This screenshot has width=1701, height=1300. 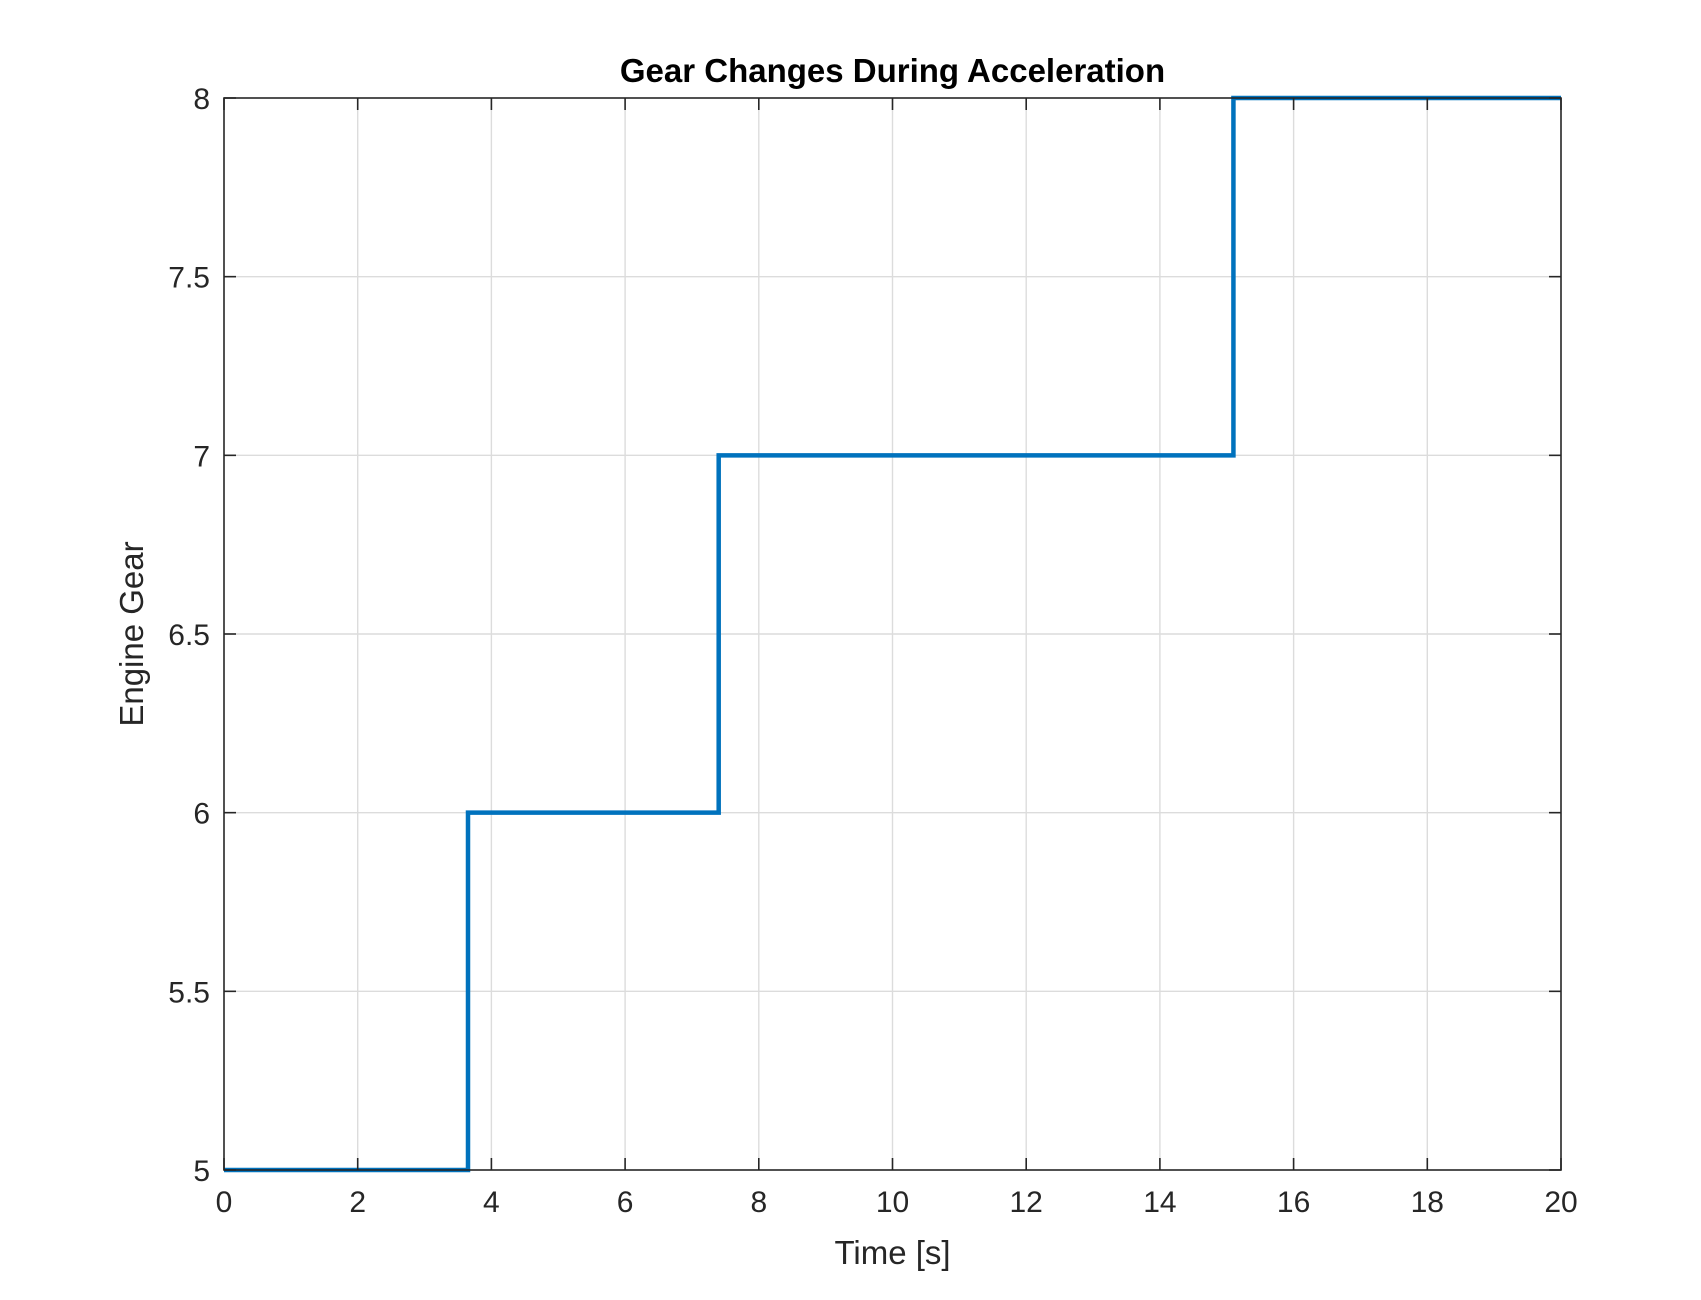 What do you see at coordinates (1026, 1202) in the screenshot?
I see `x-tick-label: 12` at bounding box center [1026, 1202].